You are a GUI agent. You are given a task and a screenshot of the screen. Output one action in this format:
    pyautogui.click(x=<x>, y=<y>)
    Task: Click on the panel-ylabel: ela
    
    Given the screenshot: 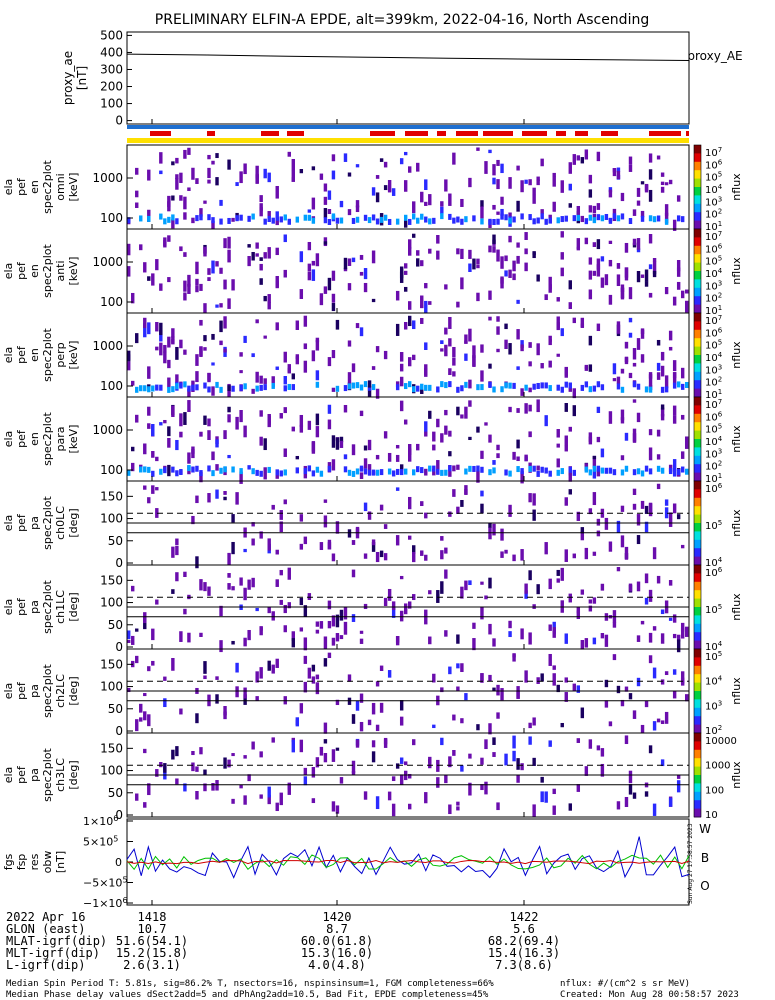 What is the action you would take?
    pyautogui.click(x=8, y=355)
    